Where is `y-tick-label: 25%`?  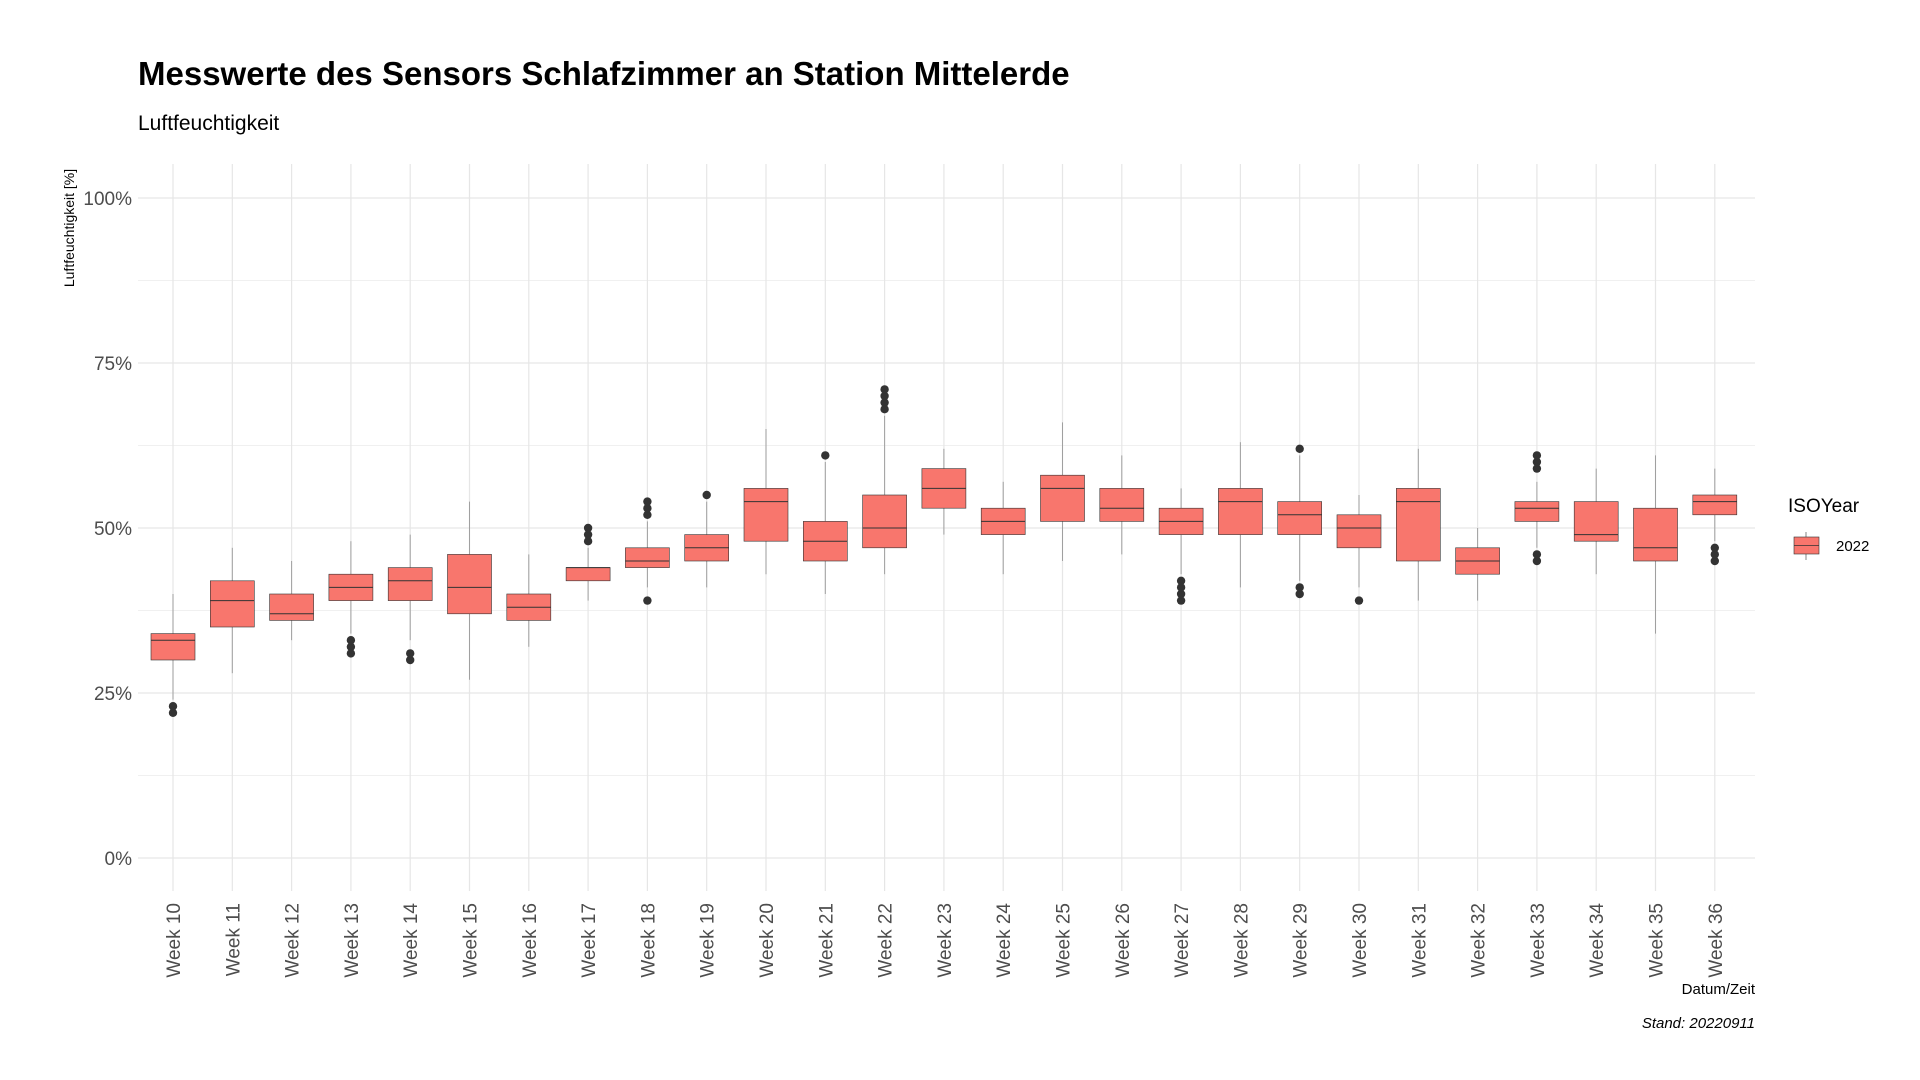 y-tick-label: 25% is located at coordinates (113, 694).